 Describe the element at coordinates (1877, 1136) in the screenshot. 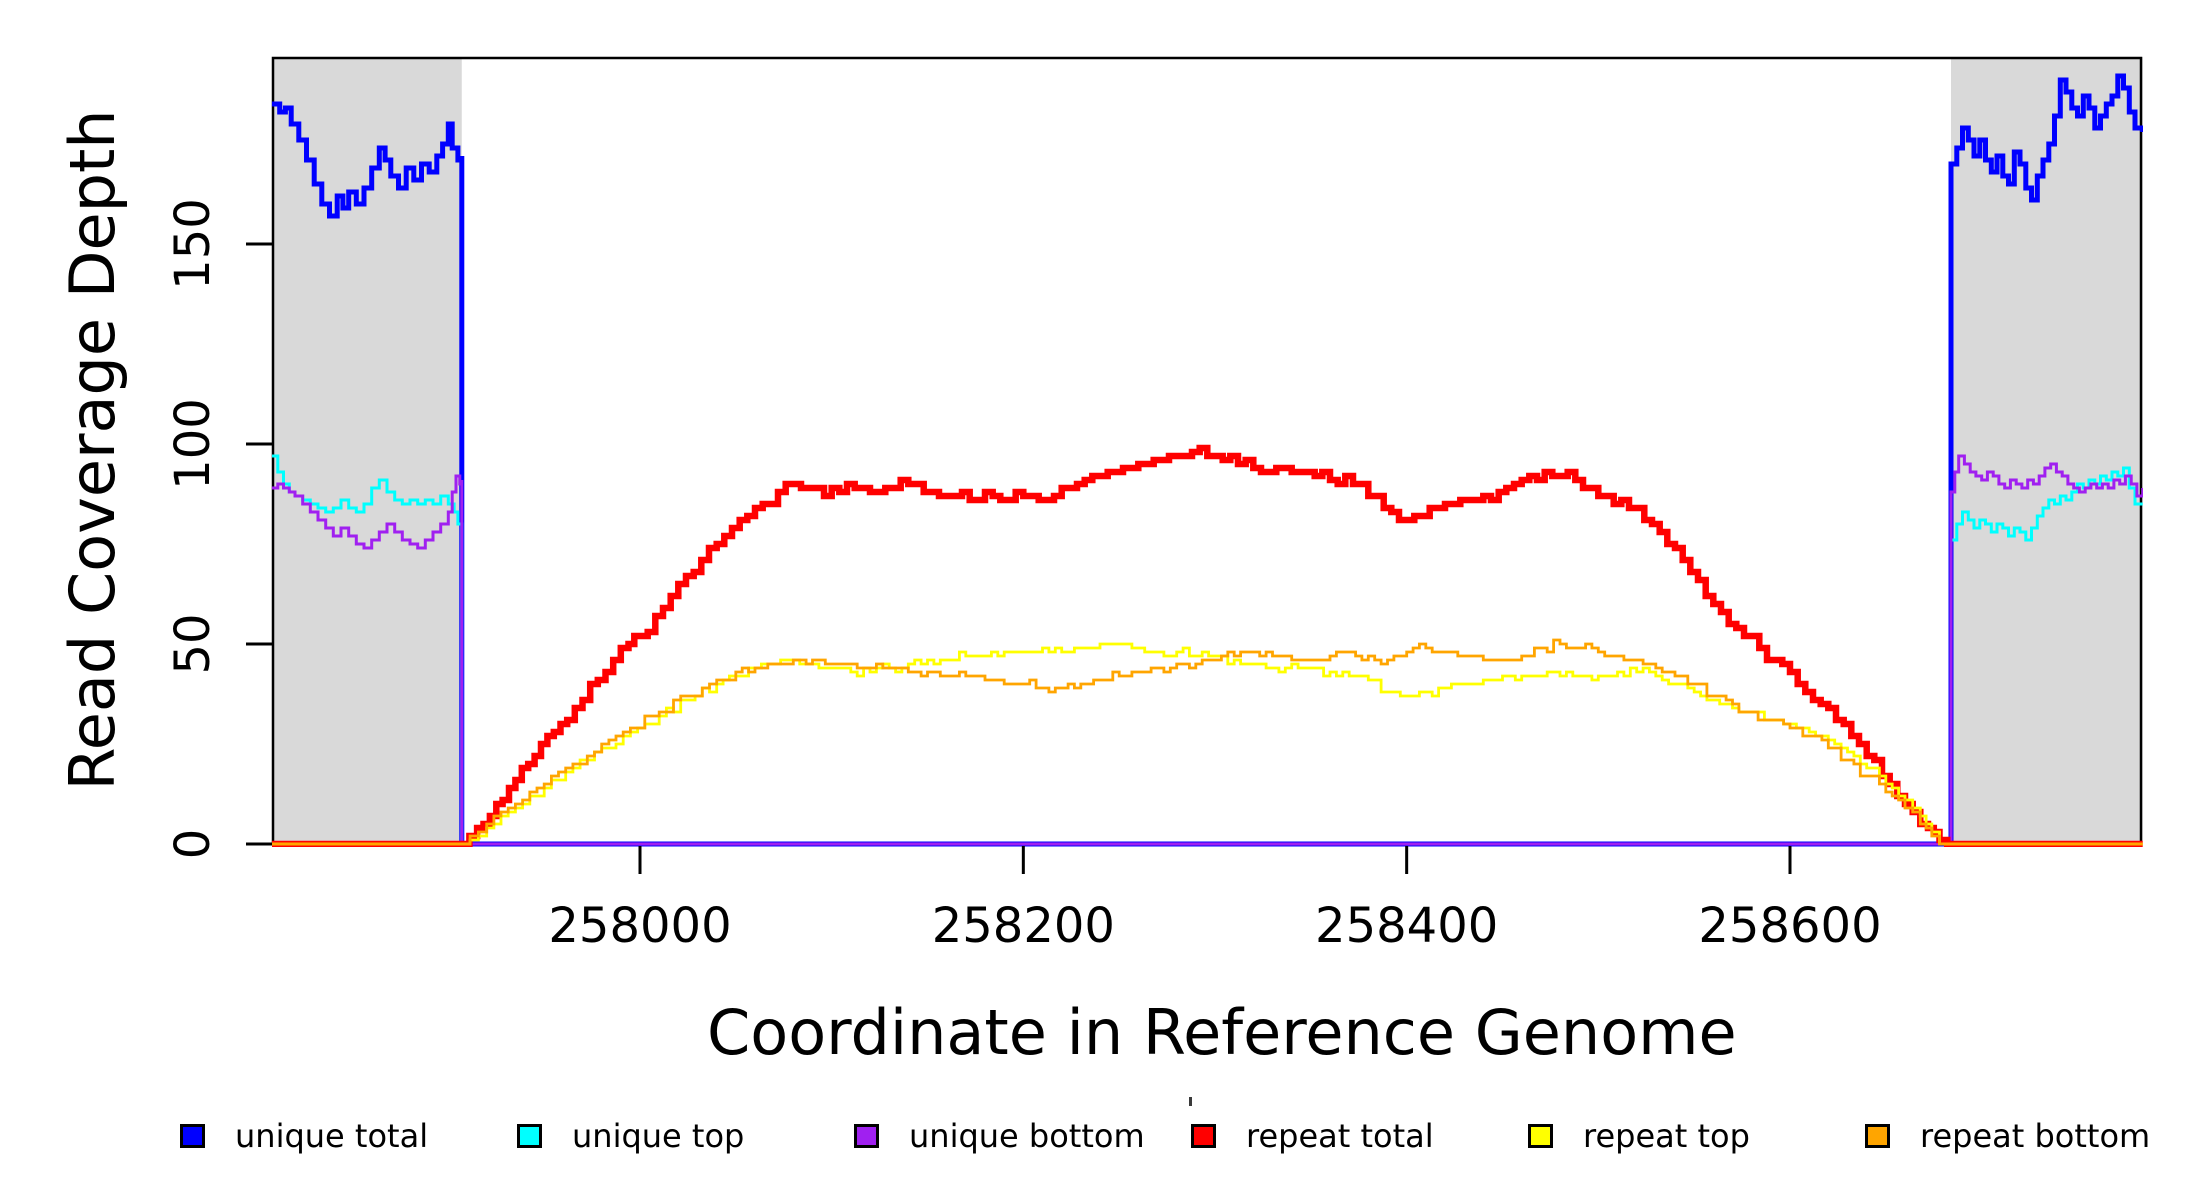

I see `legend-swatch-repeat-bottom` at that location.